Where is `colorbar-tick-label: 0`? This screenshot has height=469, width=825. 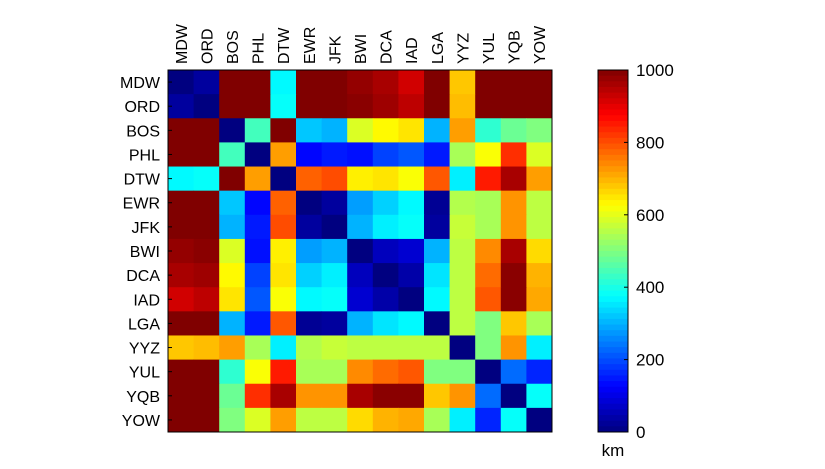 colorbar-tick-label: 0 is located at coordinates (640, 432).